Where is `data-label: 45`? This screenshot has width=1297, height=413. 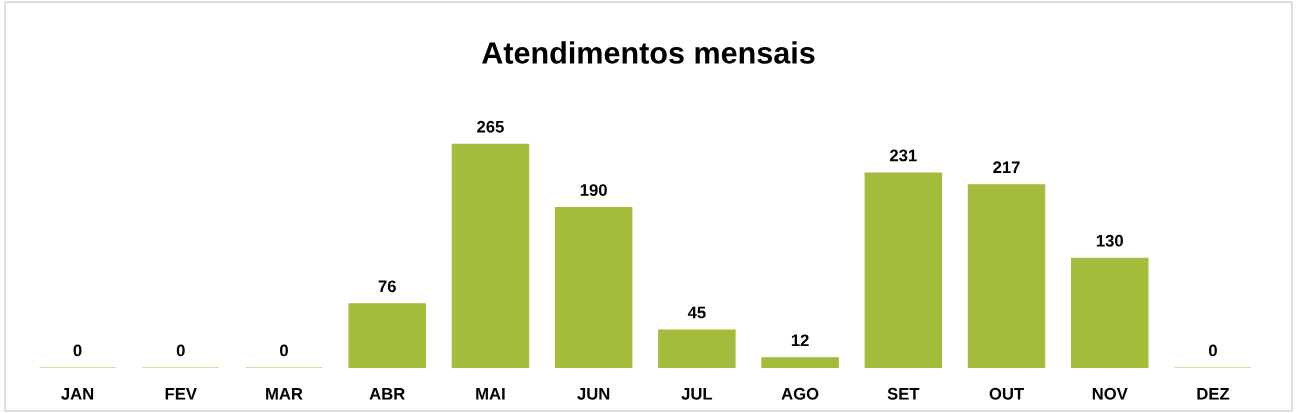
data-label: 45 is located at coordinates (696, 312).